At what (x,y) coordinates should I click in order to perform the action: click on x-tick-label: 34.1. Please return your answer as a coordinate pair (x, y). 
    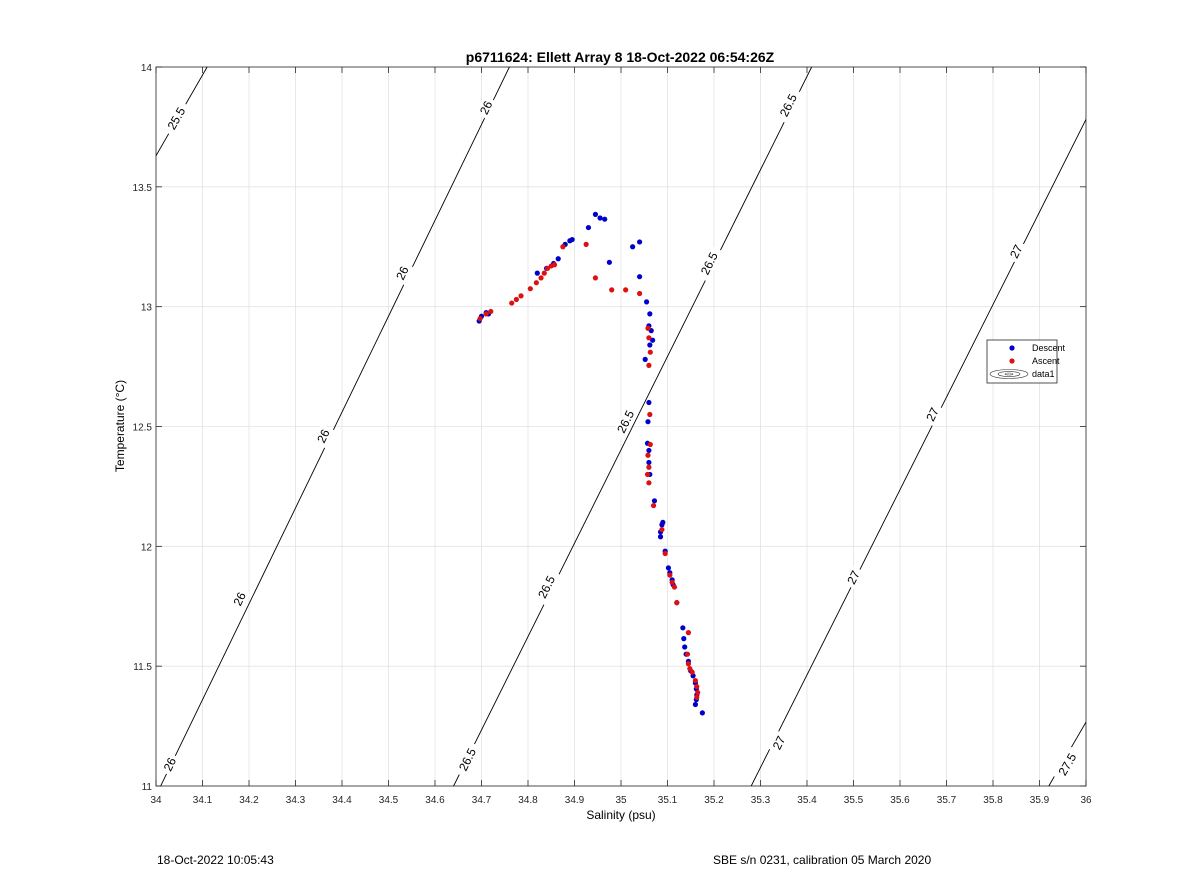
    Looking at the image, I should click on (203, 800).